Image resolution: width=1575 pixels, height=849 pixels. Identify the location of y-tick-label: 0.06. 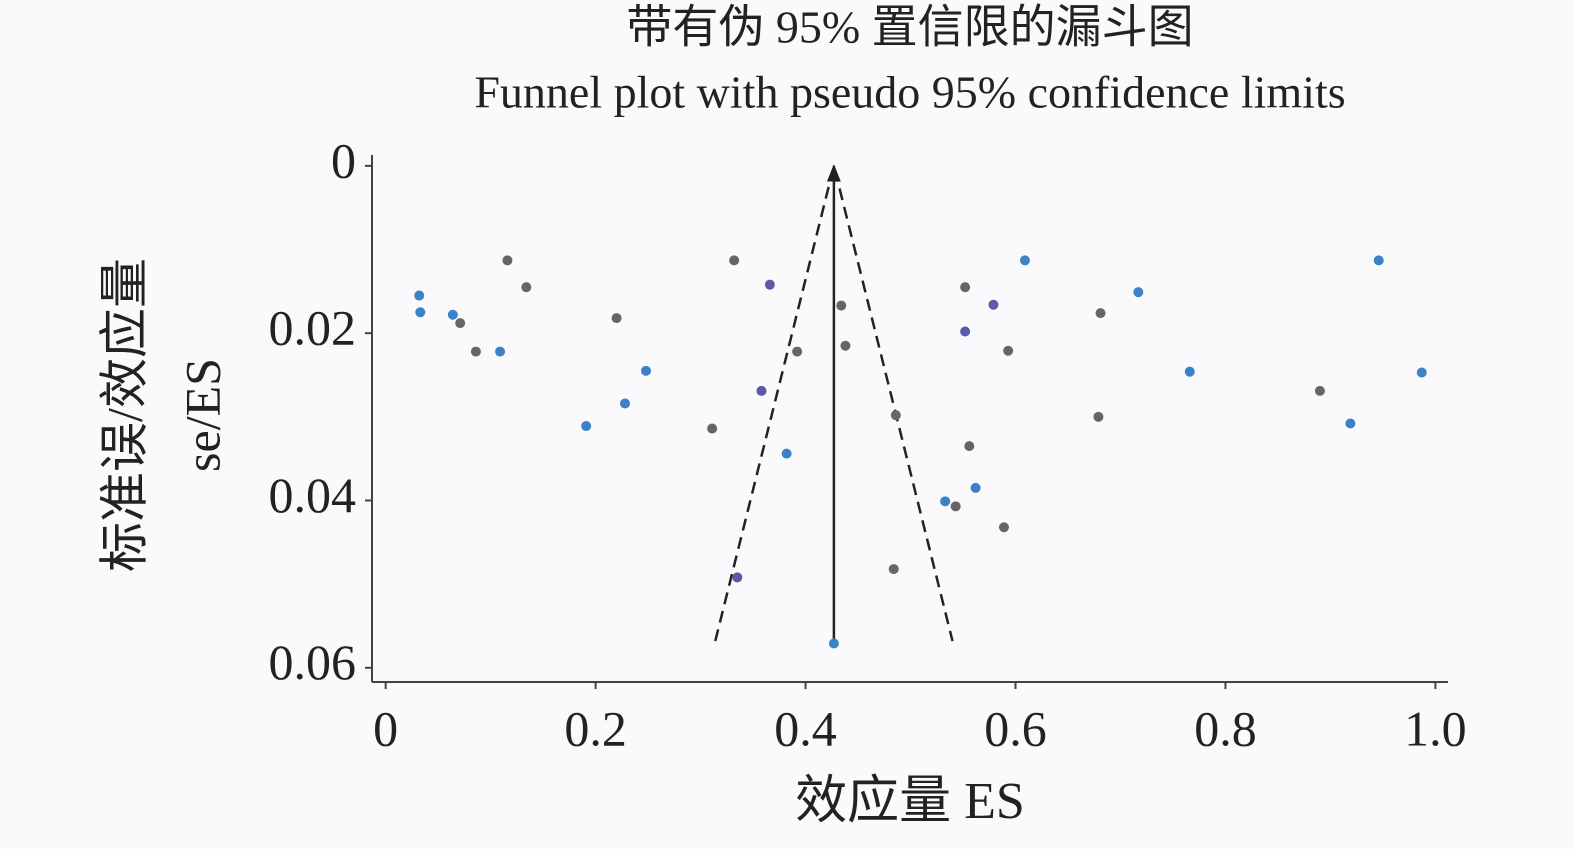
(313, 662).